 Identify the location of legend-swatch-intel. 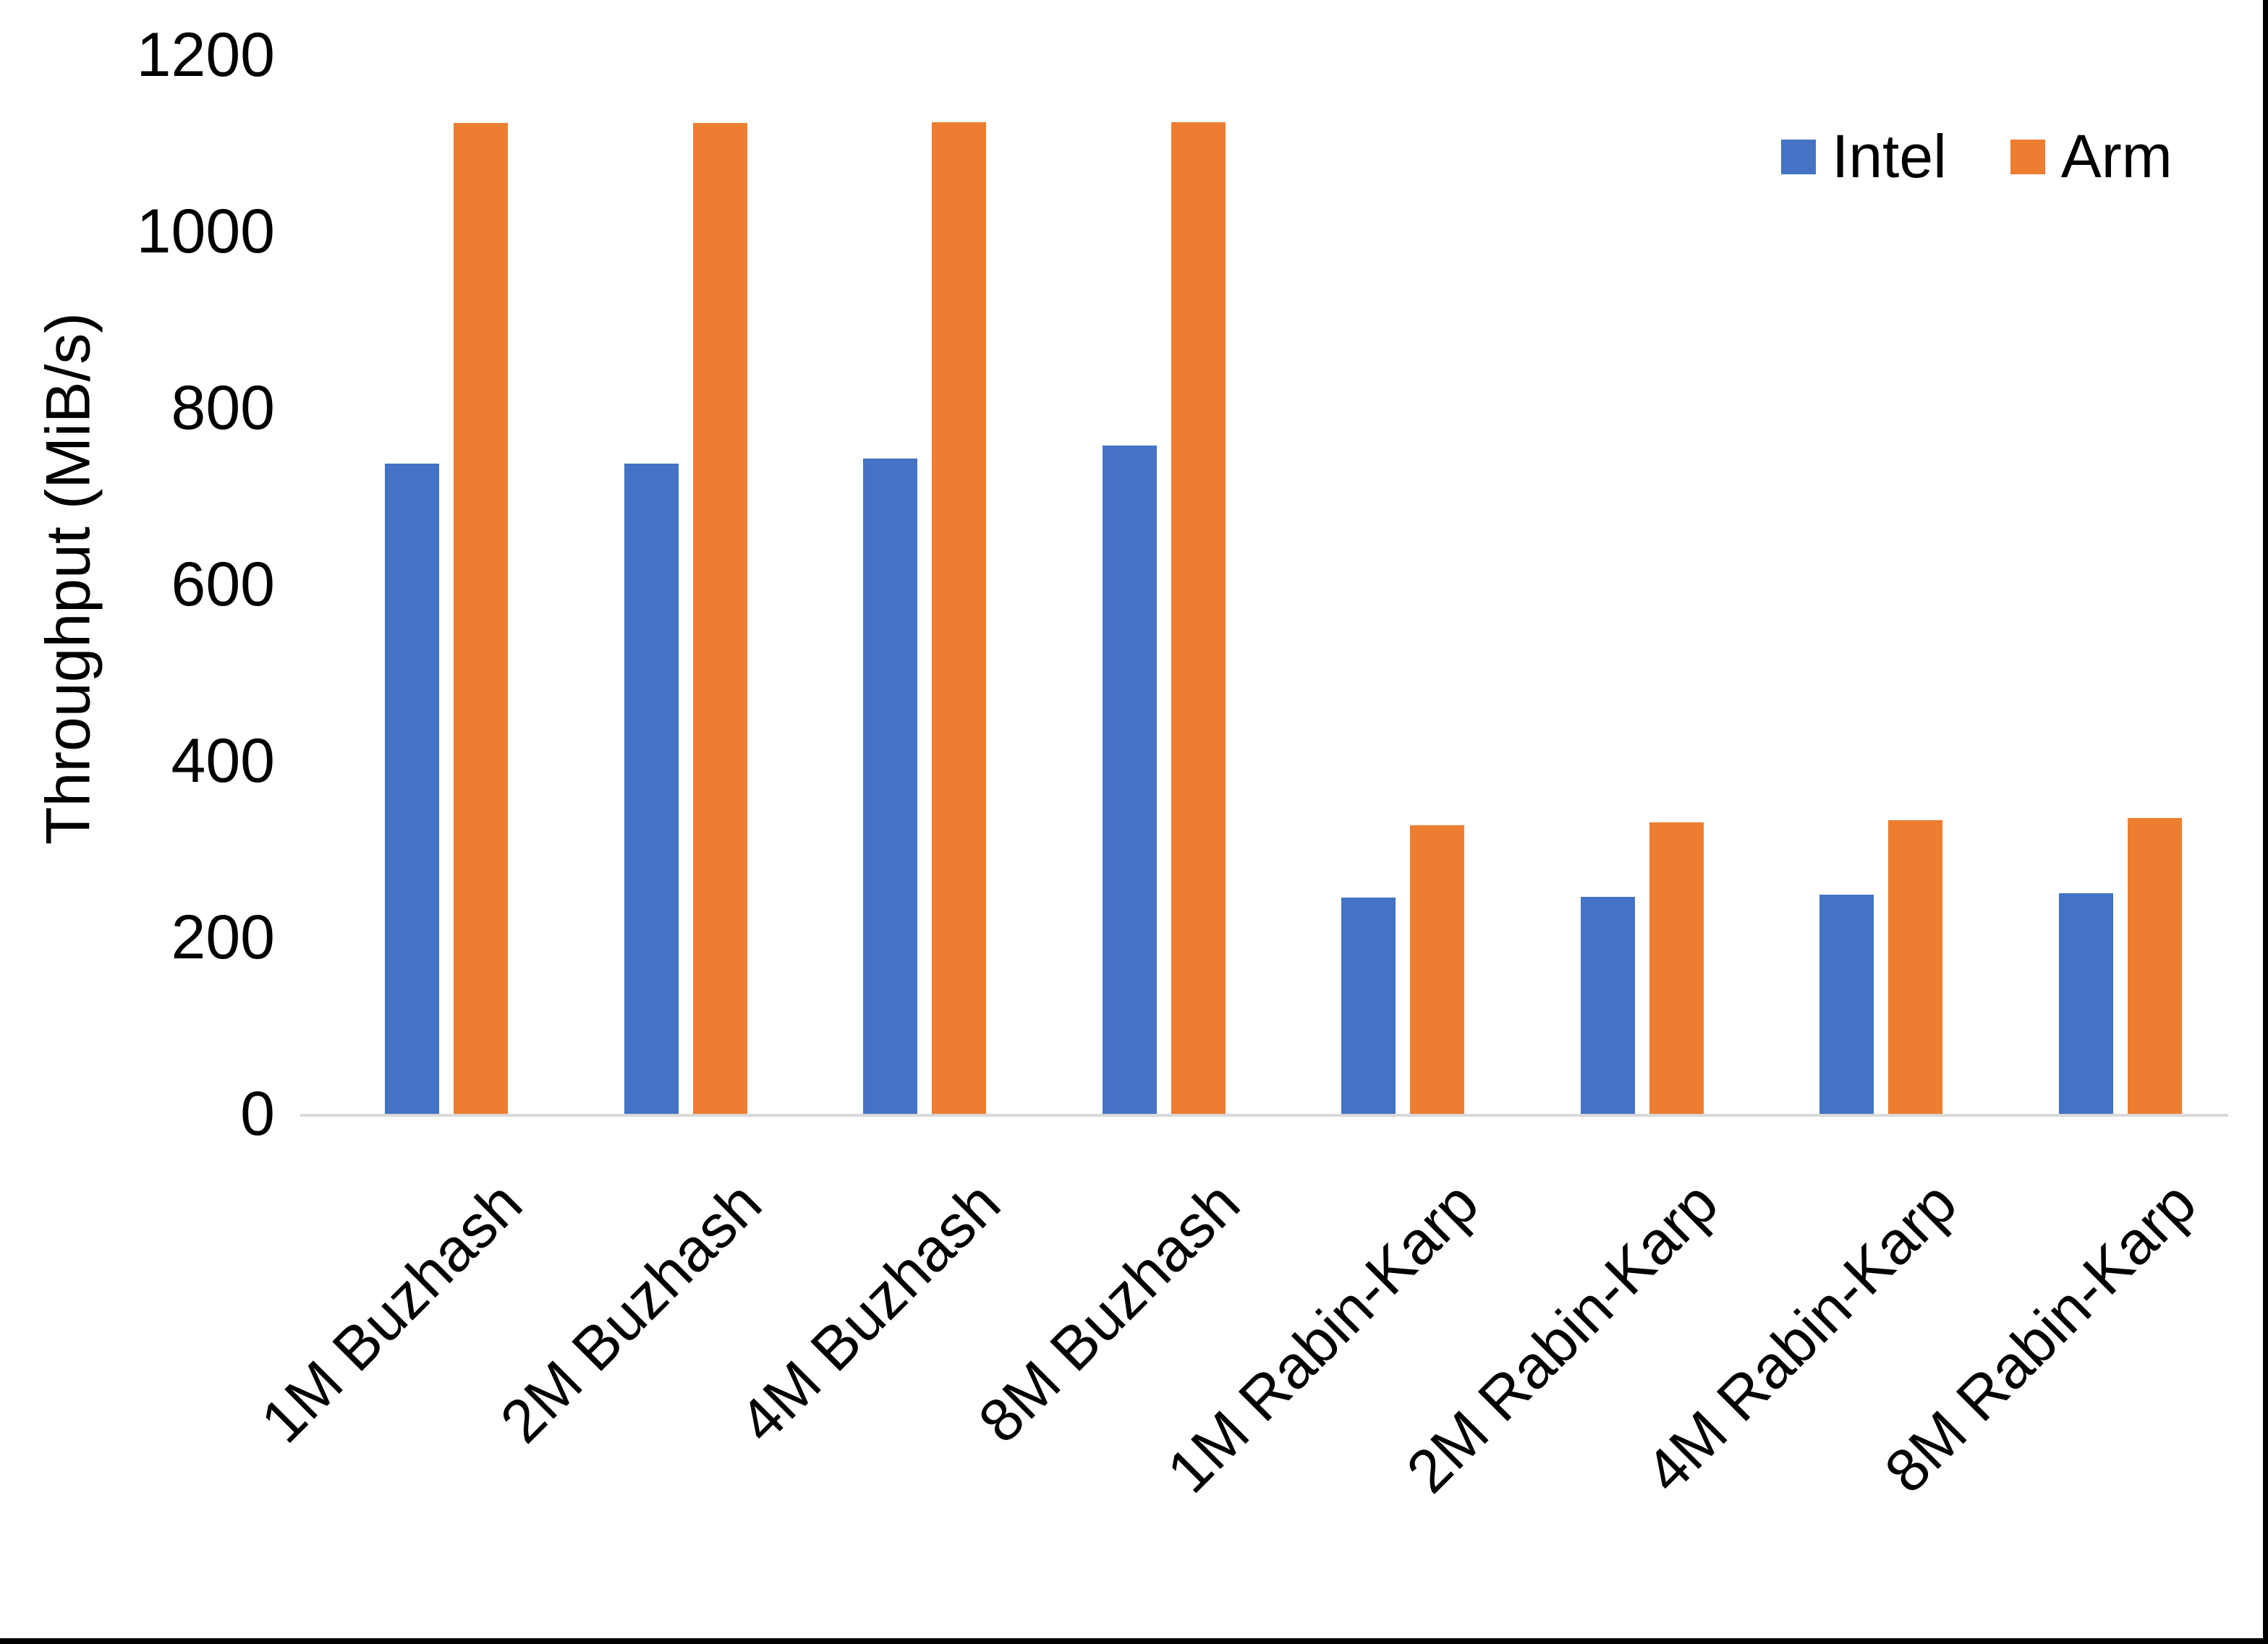
(1798, 156).